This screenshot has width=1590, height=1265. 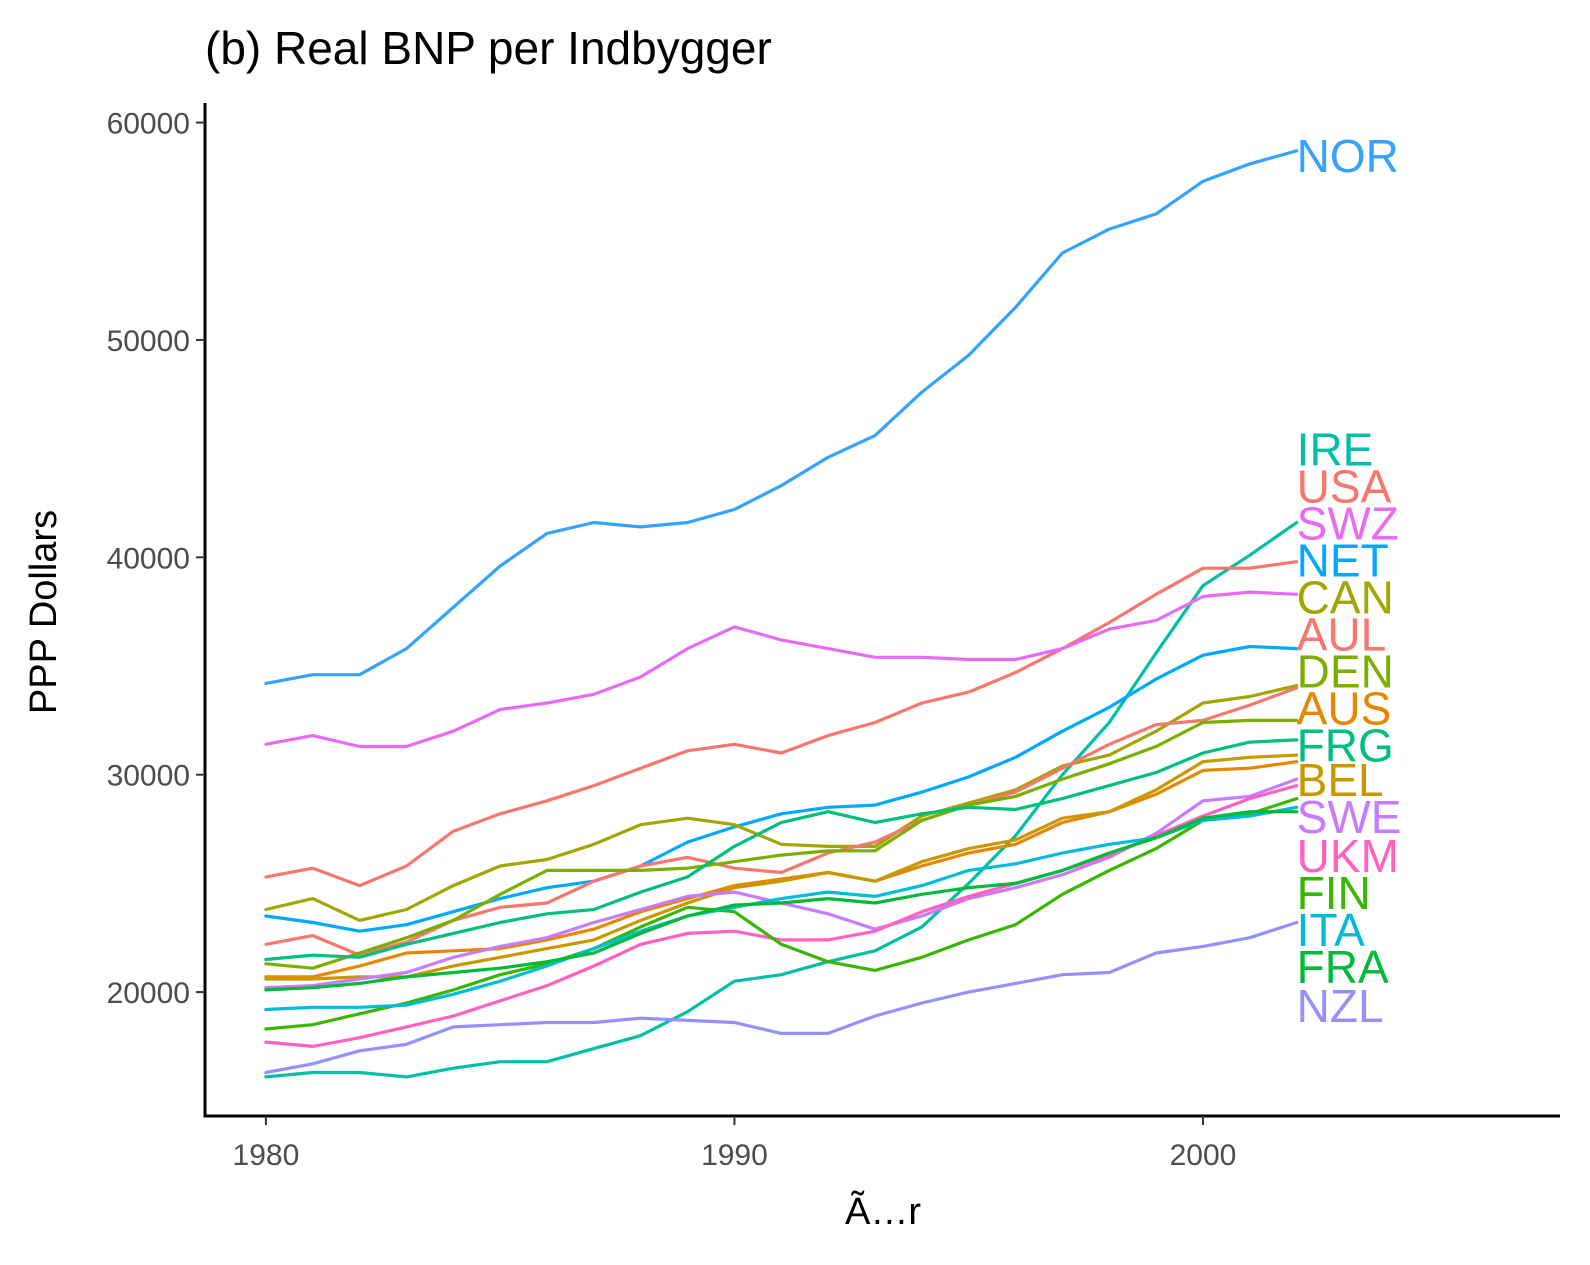 What do you see at coordinates (148, 558) in the screenshot?
I see `y-tick-label: 40000` at bounding box center [148, 558].